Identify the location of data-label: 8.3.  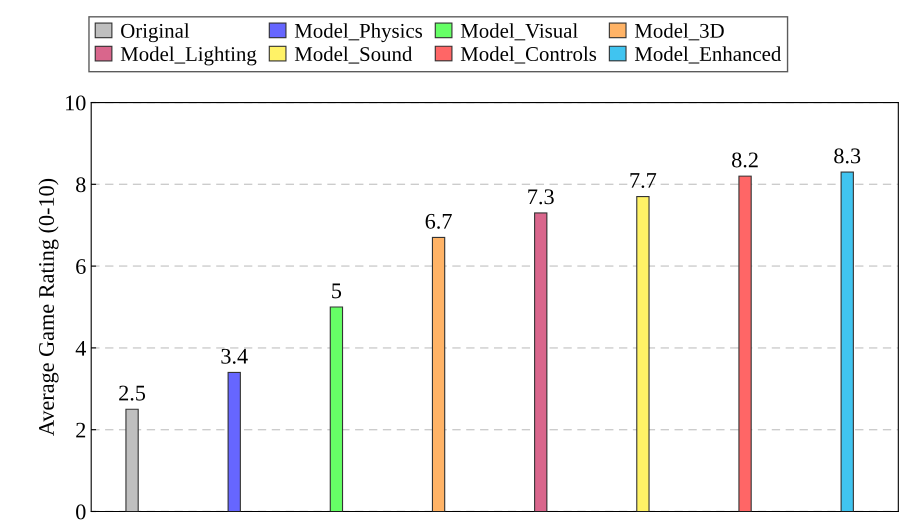
(847, 156).